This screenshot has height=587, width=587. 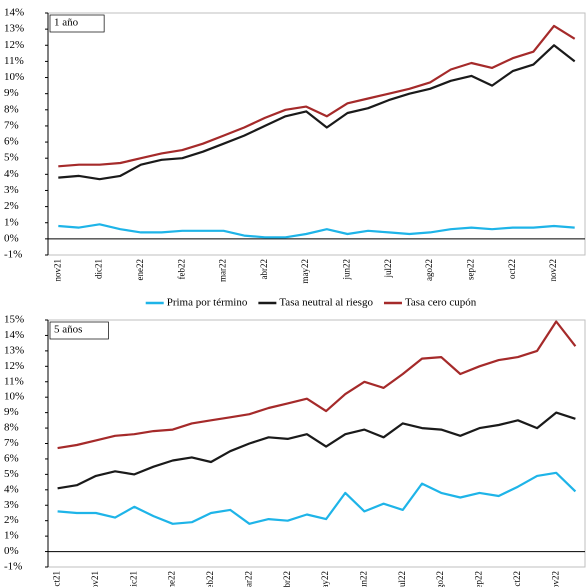 I want to click on legend-label: Tasa neutral al riesgo, so click(x=326, y=303).